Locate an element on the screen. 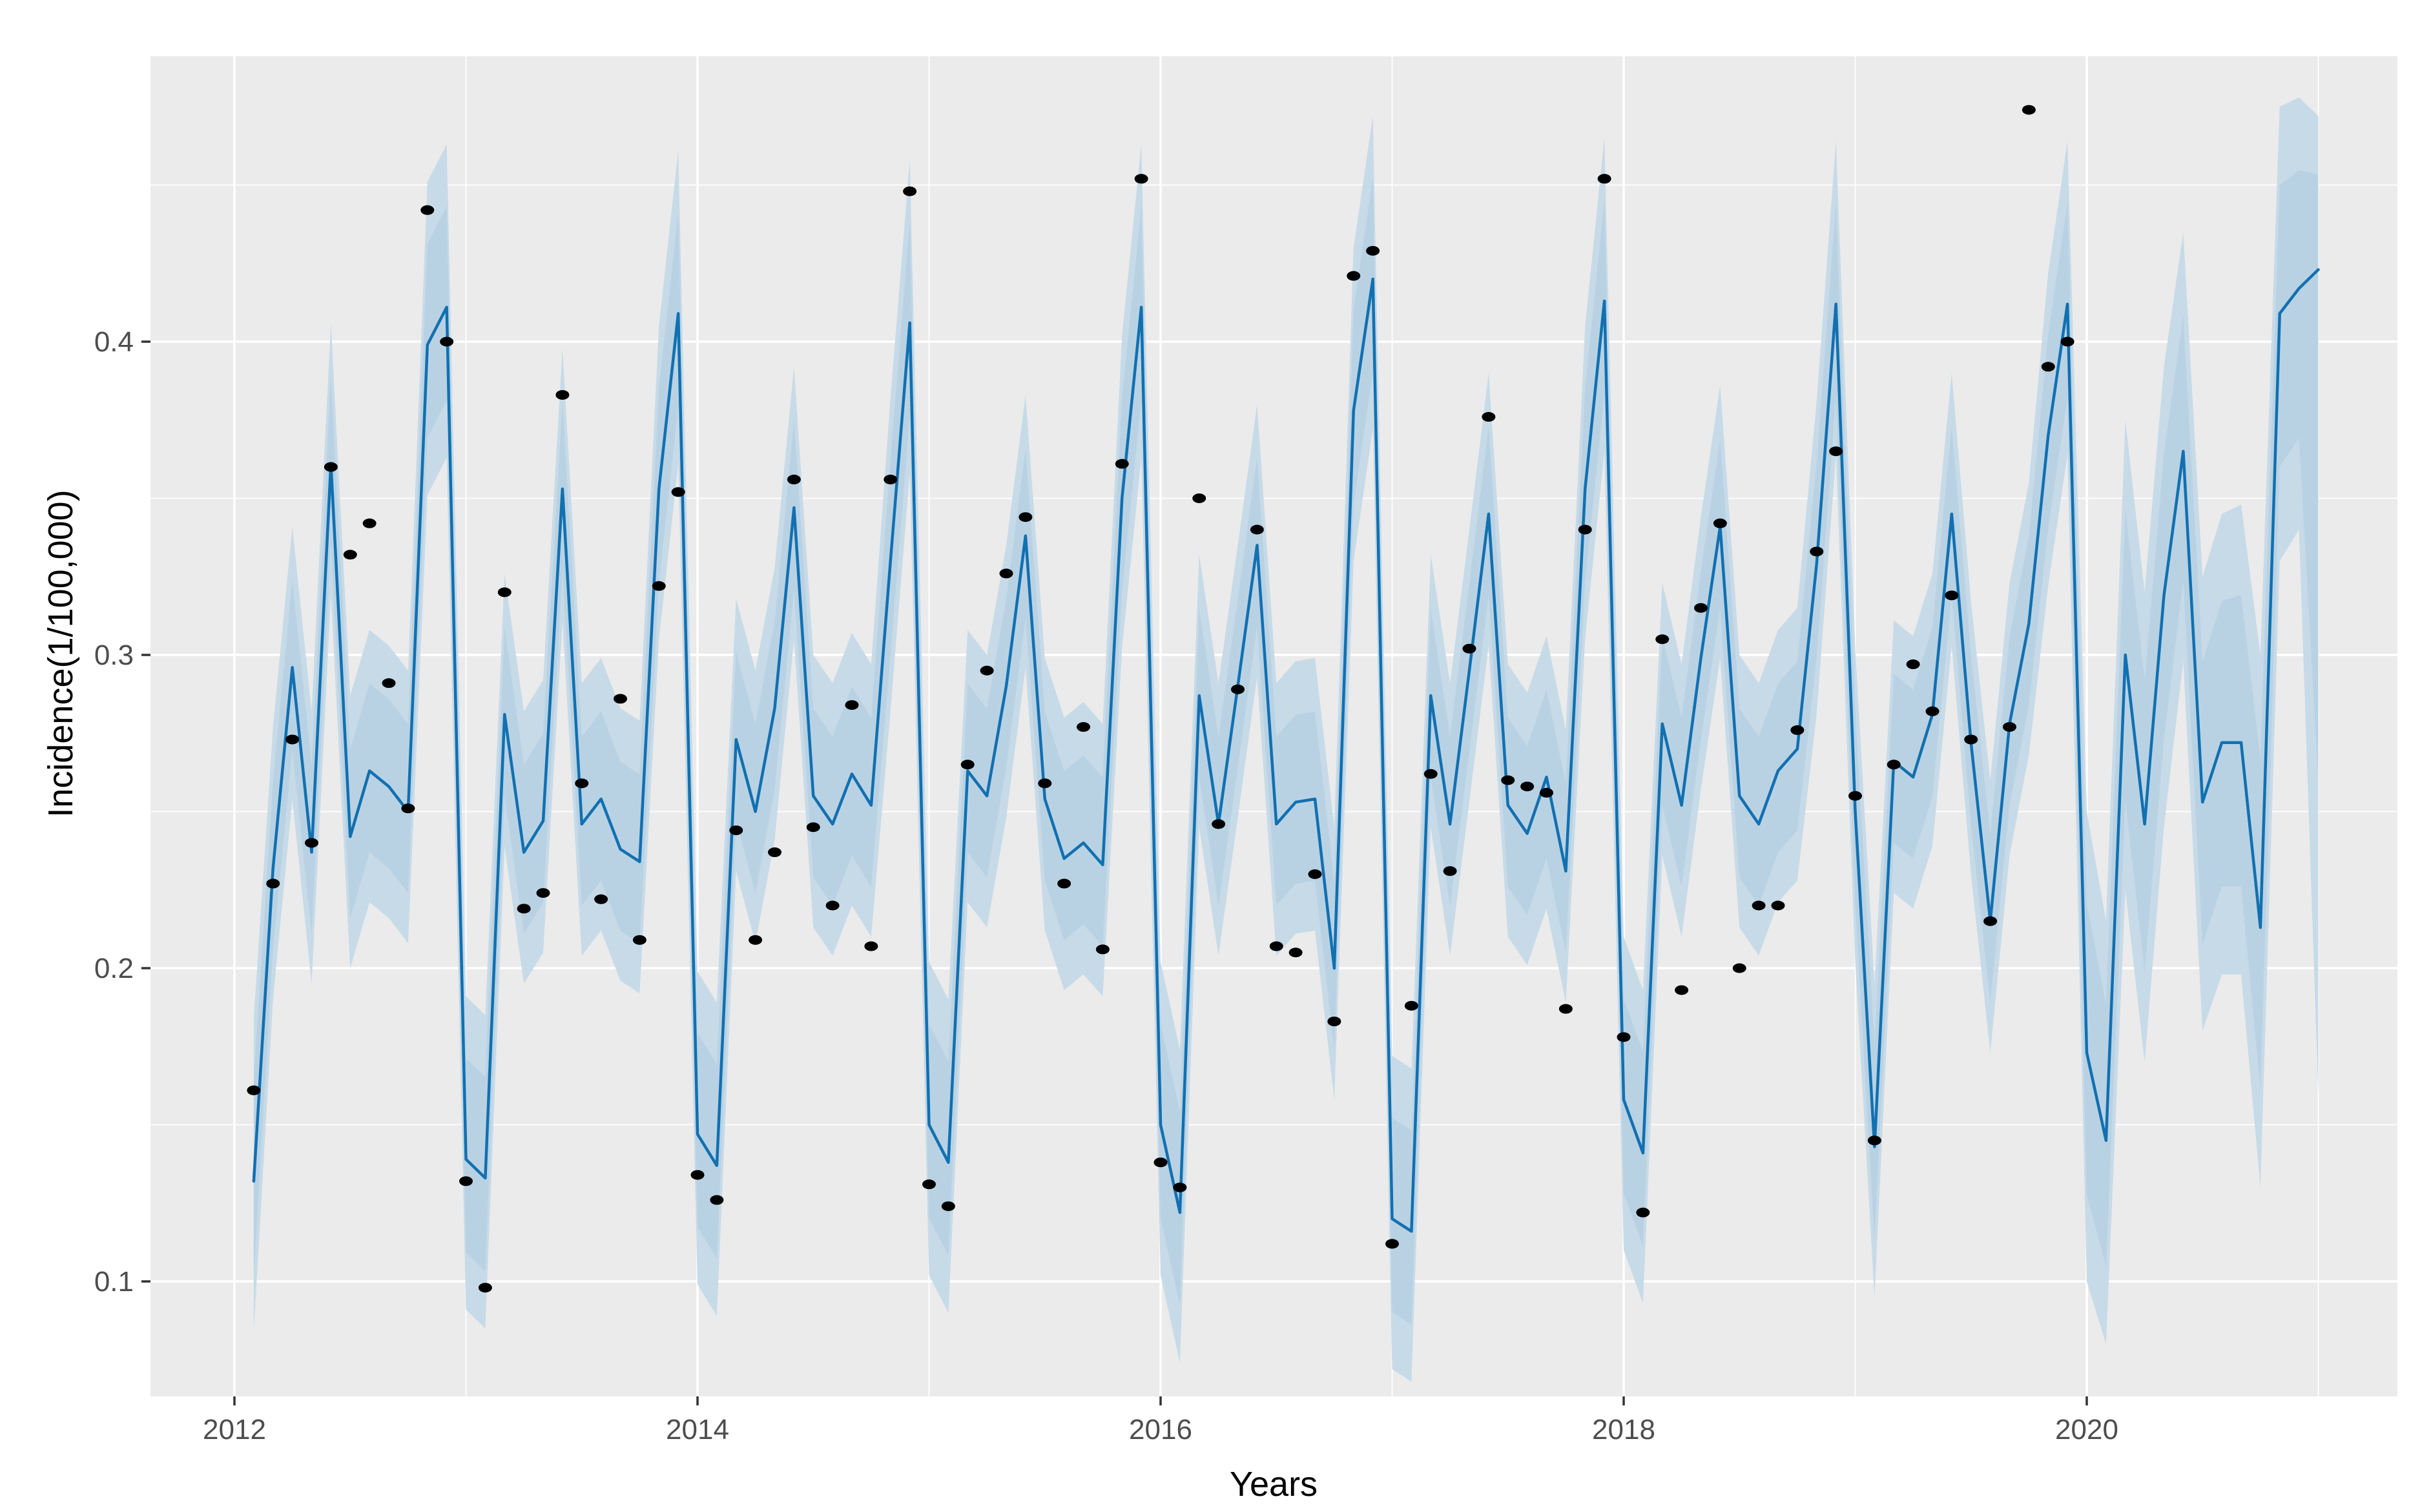 Image resolution: width=2431 pixels, height=1512 pixels. y-tick-label: 0.1 is located at coordinates (114, 1282).